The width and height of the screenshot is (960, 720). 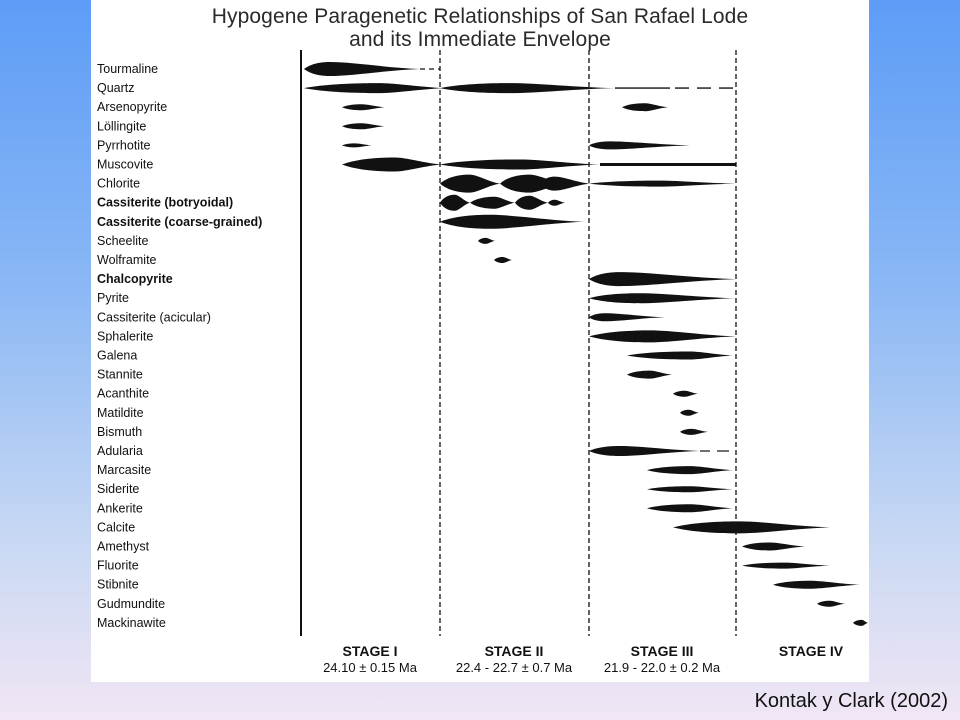 What do you see at coordinates (514, 651) in the screenshot?
I see `stage-name-2: STAGE II` at bounding box center [514, 651].